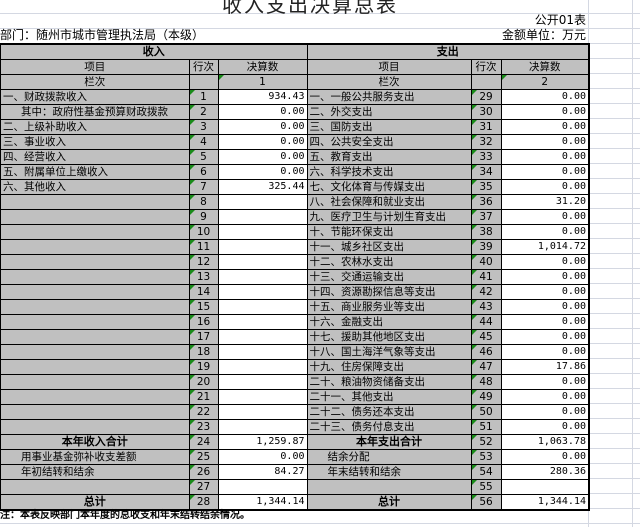 Image resolution: width=640 pixels, height=527 pixels. I want to click on income-amount-cell: 1,344.14, so click(262, 502).